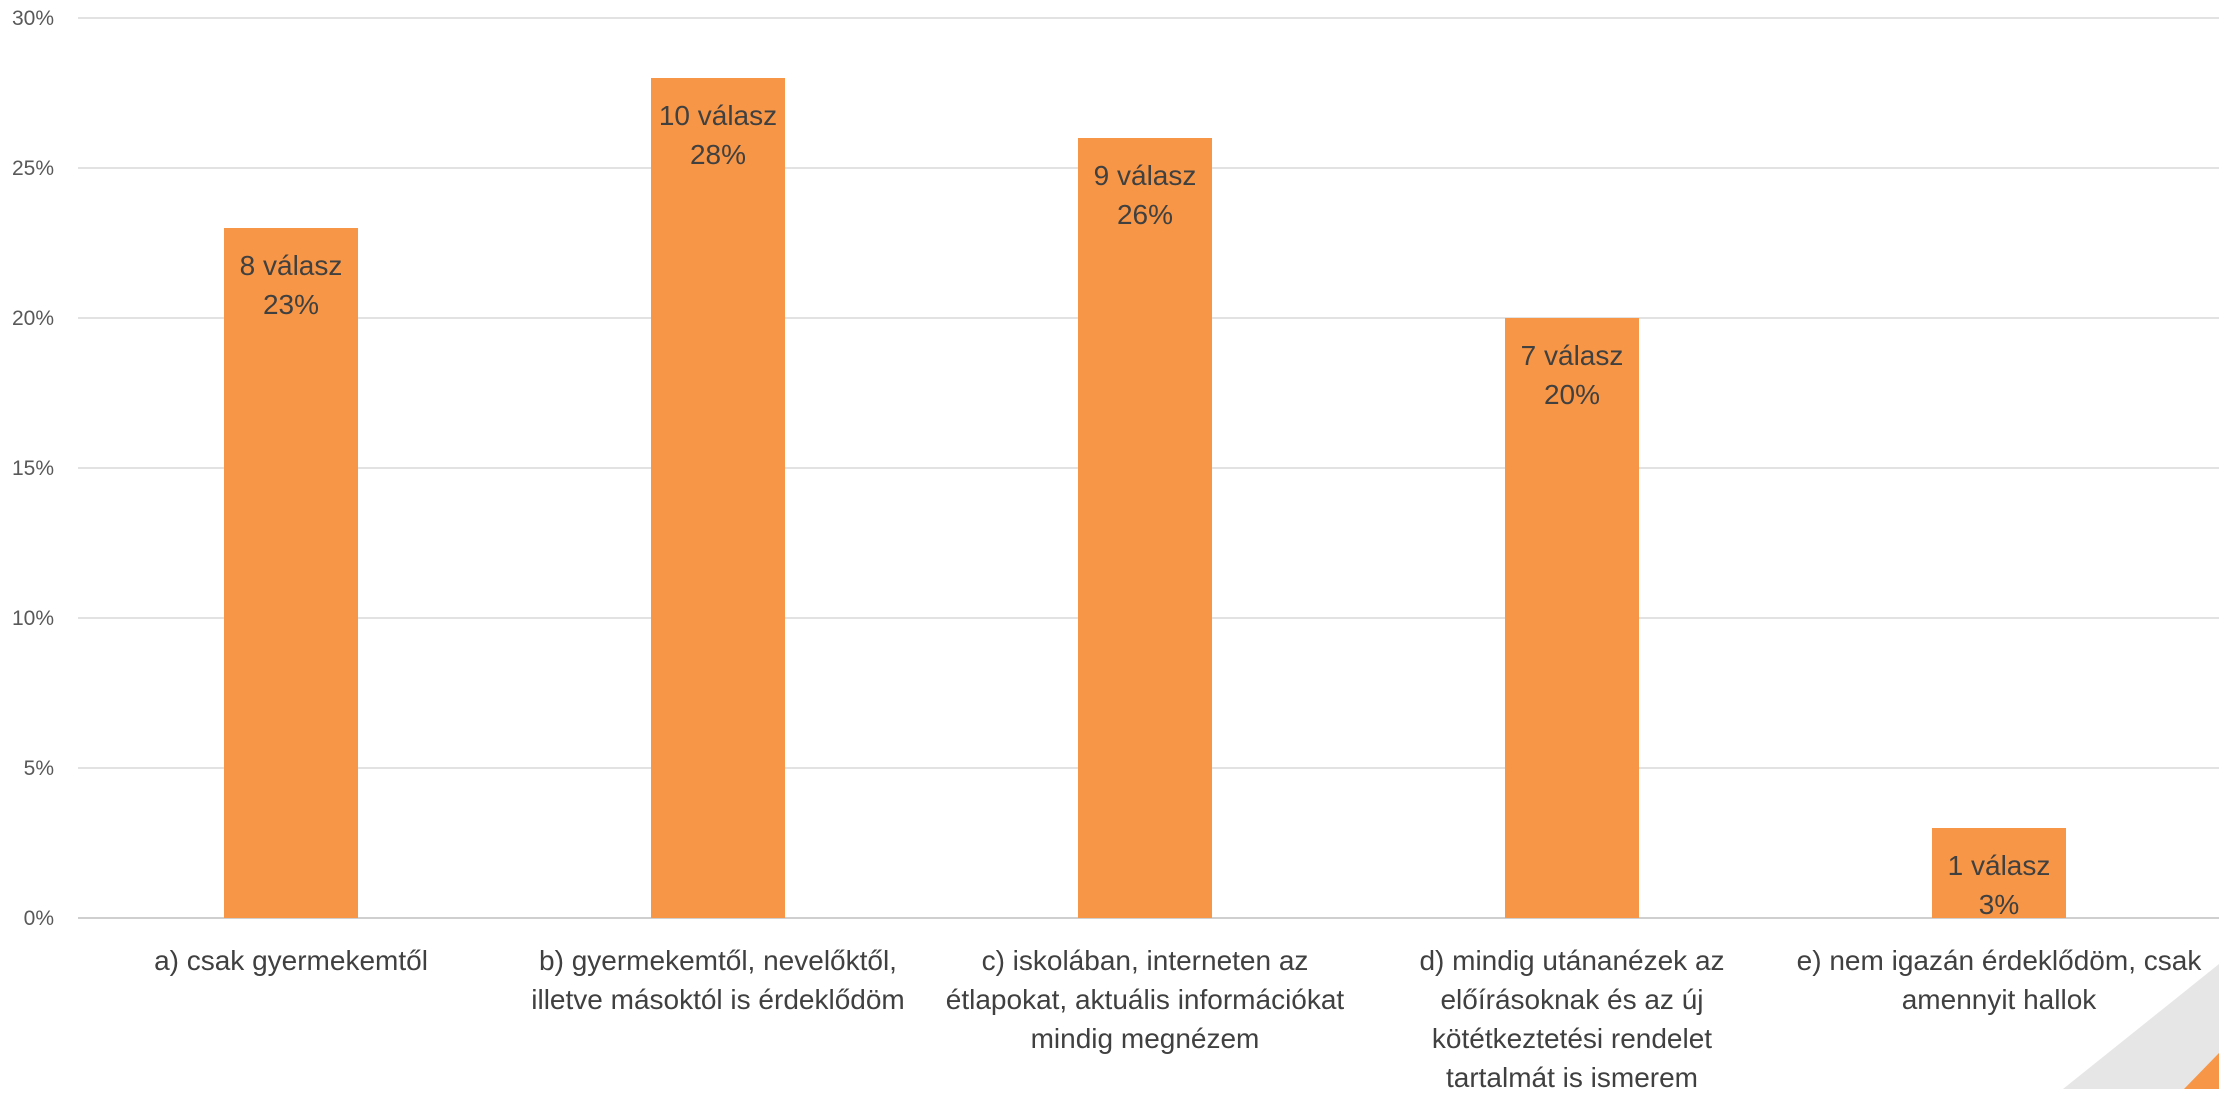 The width and height of the screenshot is (2219, 1094). What do you see at coordinates (718, 960) in the screenshot?
I see `category-label: b) gyermekemtől, nevelőktől,` at bounding box center [718, 960].